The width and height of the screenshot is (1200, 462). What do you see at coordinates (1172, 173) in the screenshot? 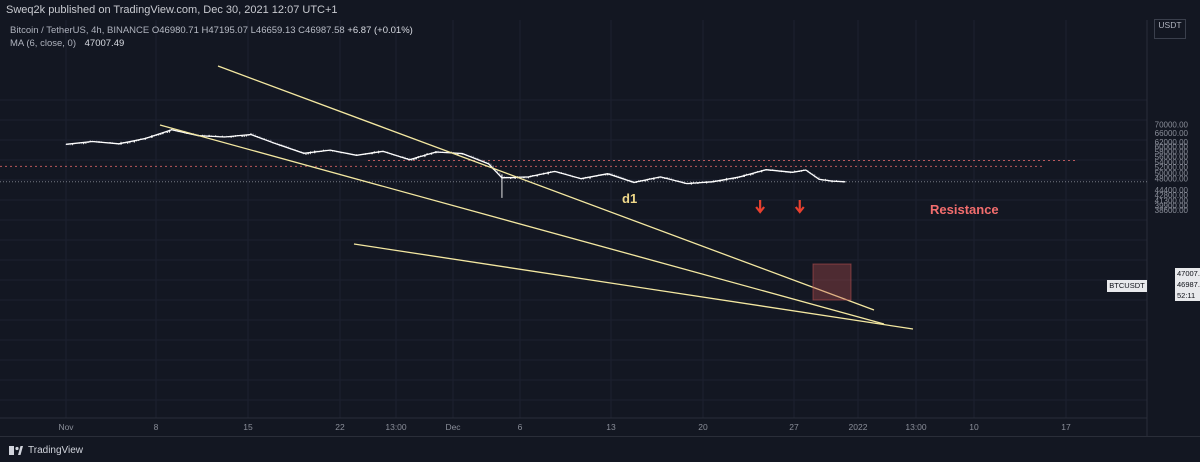
I see `y-tick-label: 50000.00` at bounding box center [1172, 173].